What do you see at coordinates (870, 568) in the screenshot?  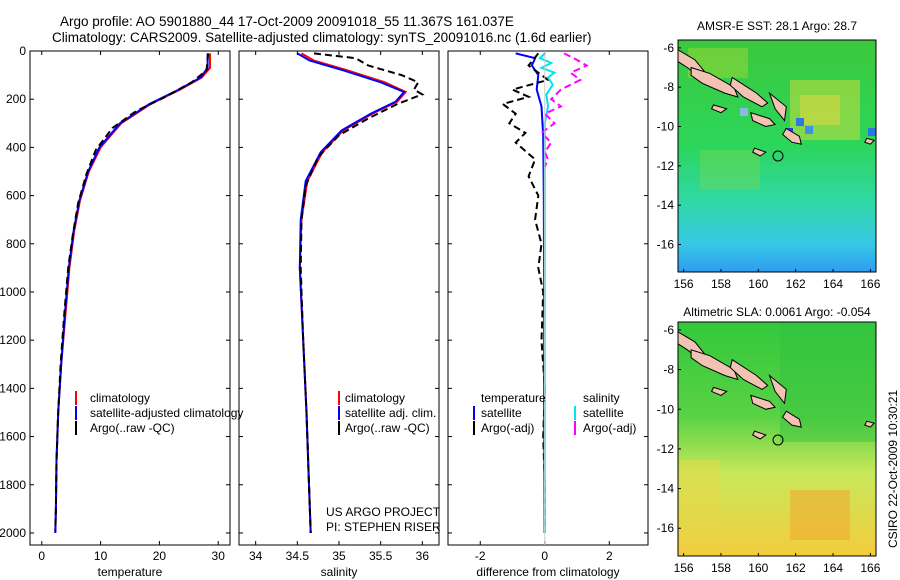 I see `map-x-tick-label: 166` at bounding box center [870, 568].